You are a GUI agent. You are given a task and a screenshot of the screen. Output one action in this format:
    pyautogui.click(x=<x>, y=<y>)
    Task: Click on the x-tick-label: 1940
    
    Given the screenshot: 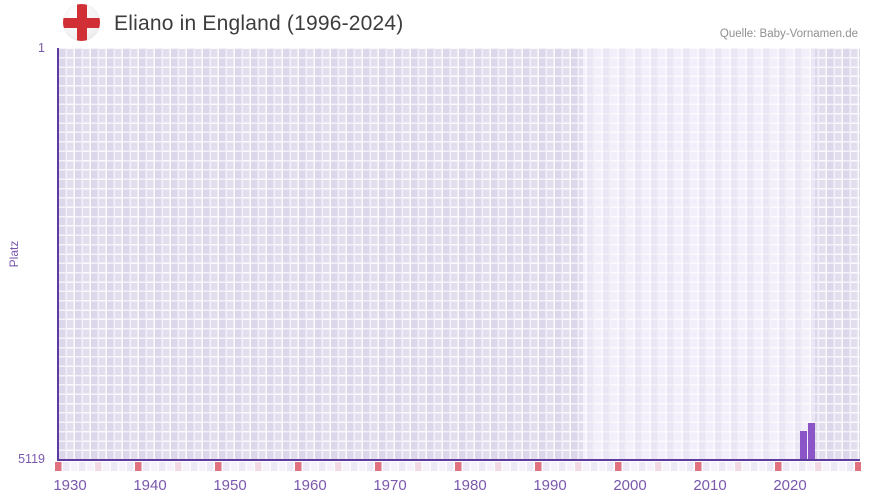 What is the action you would take?
    pyautogui.click(x=150, y=485)
    